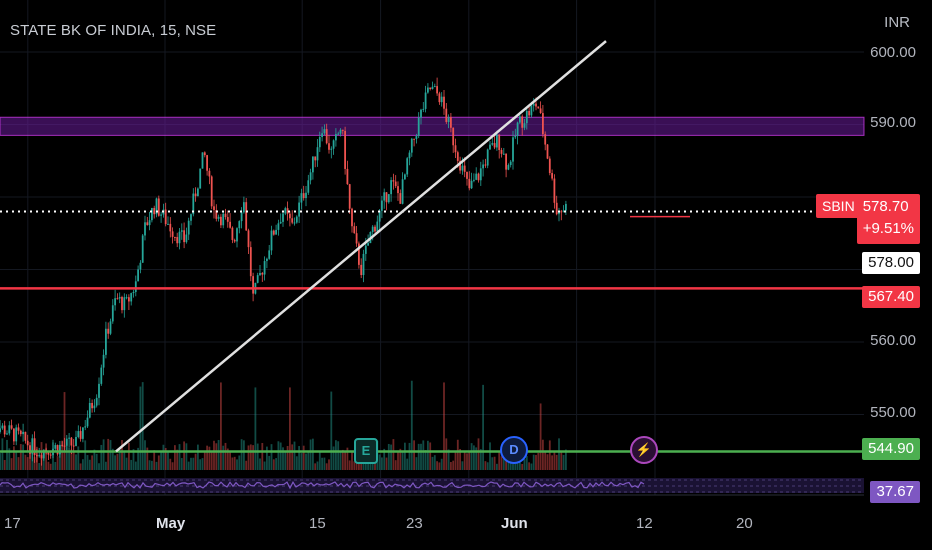  Describe the element at coordinates (744, 523) in the screenshot. I see `x-tick-20: 20` at that location.